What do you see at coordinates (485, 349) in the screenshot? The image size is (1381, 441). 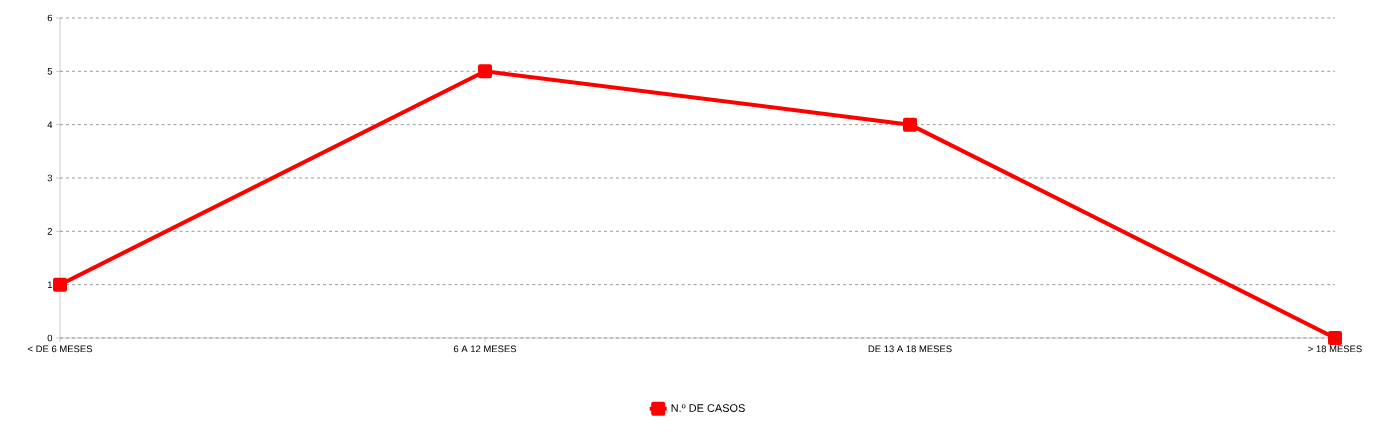 I see `x-tick-label: 6 A 12 MESES` at bounding box center [485, 349].